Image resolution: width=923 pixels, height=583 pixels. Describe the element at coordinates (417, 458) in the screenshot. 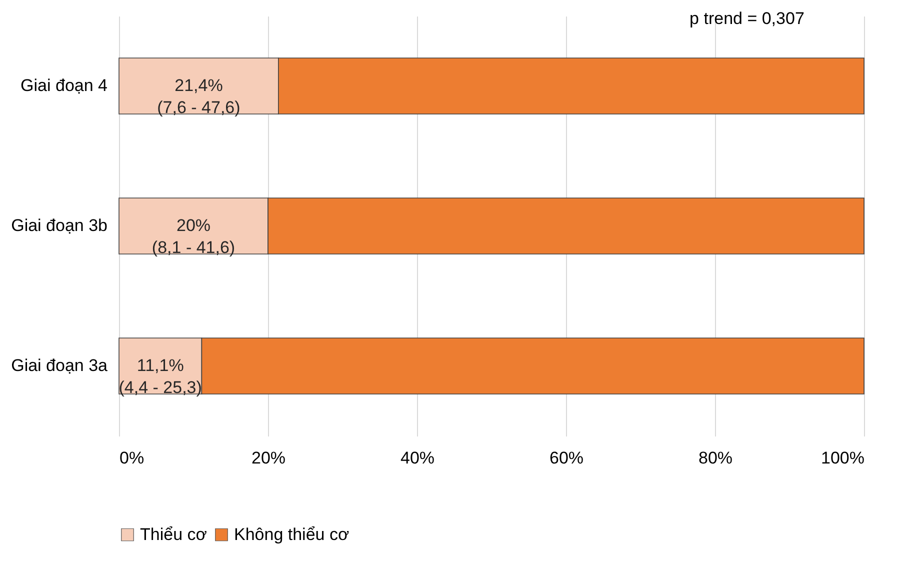

I see `x-tick-label: 40%` at that location.